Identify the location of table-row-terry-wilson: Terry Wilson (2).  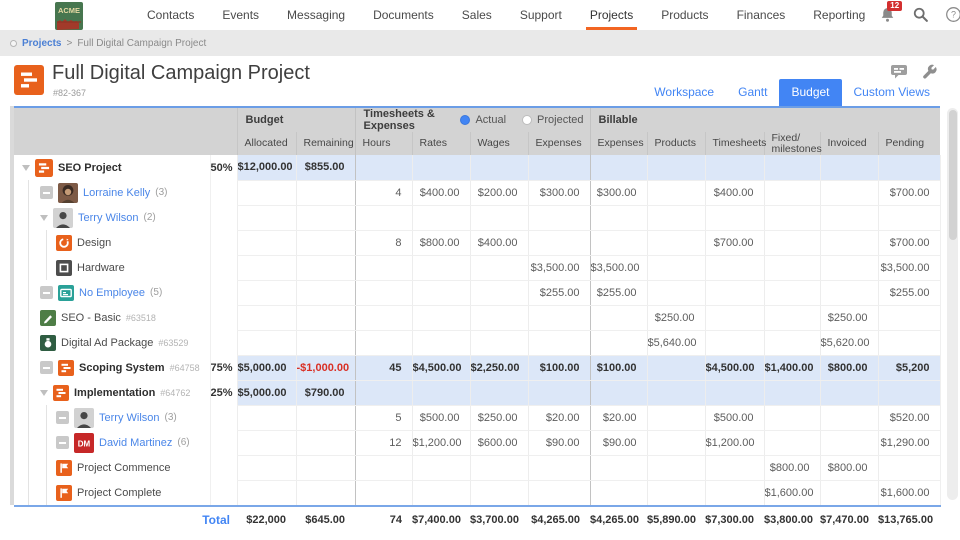
(477, 218).